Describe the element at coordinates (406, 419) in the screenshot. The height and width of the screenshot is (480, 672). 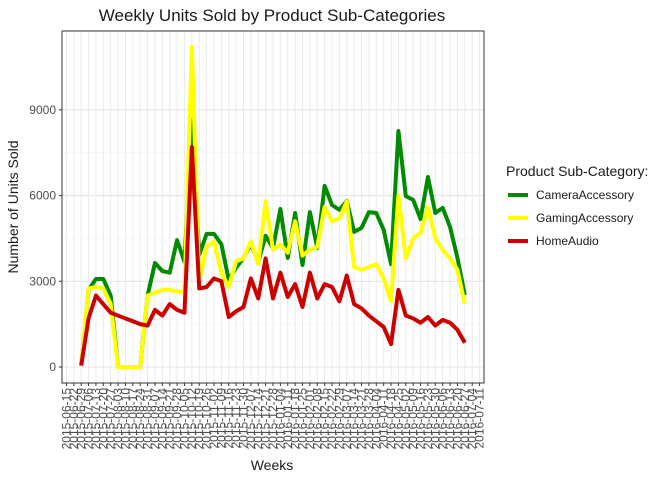
I see `x-tick-label: 2016-05-02` at that location.